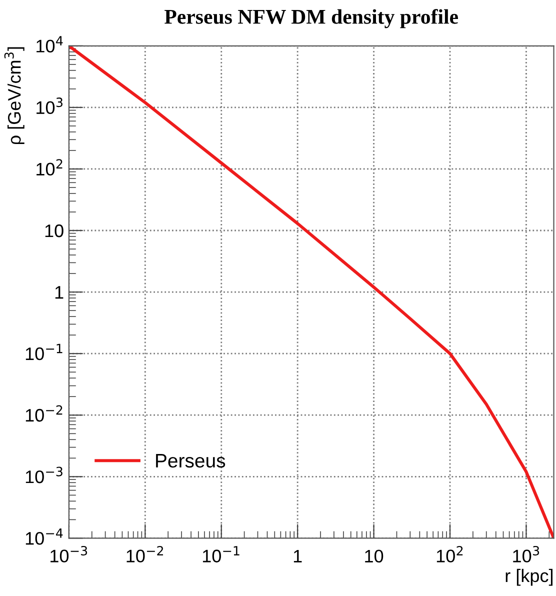  What do you see at coordinates (526, 554) in the screenshot?
I see `x-tick-label: 10$^{3}$` at bounding box center [526, 554].